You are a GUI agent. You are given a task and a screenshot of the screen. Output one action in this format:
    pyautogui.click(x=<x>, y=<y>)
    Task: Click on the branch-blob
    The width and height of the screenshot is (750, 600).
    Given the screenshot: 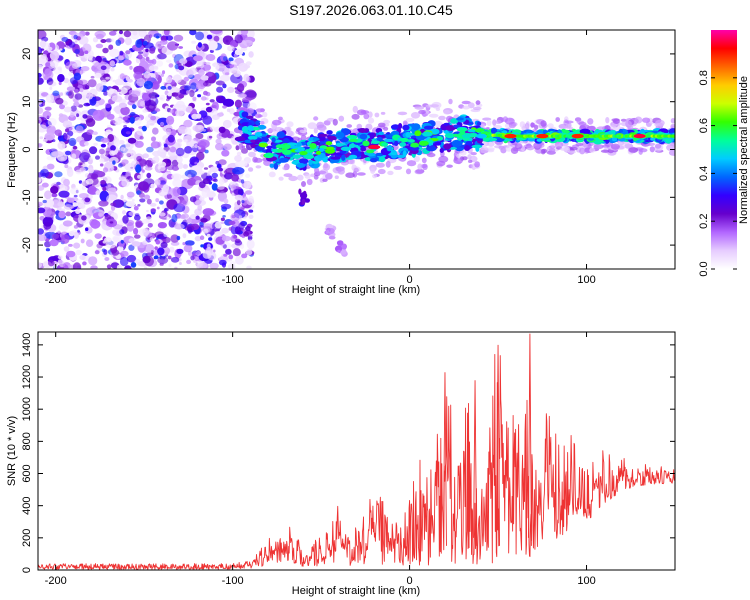 What is the action you would take?
    pyautogui.click(x=303, y=201)
    